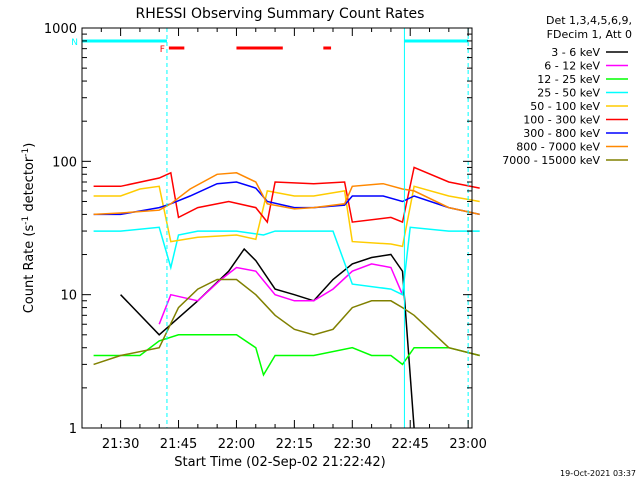 The height and width of the screenshot is (480, 640). I want to click on y-tick-label-3: 1000, so click(60, 29).